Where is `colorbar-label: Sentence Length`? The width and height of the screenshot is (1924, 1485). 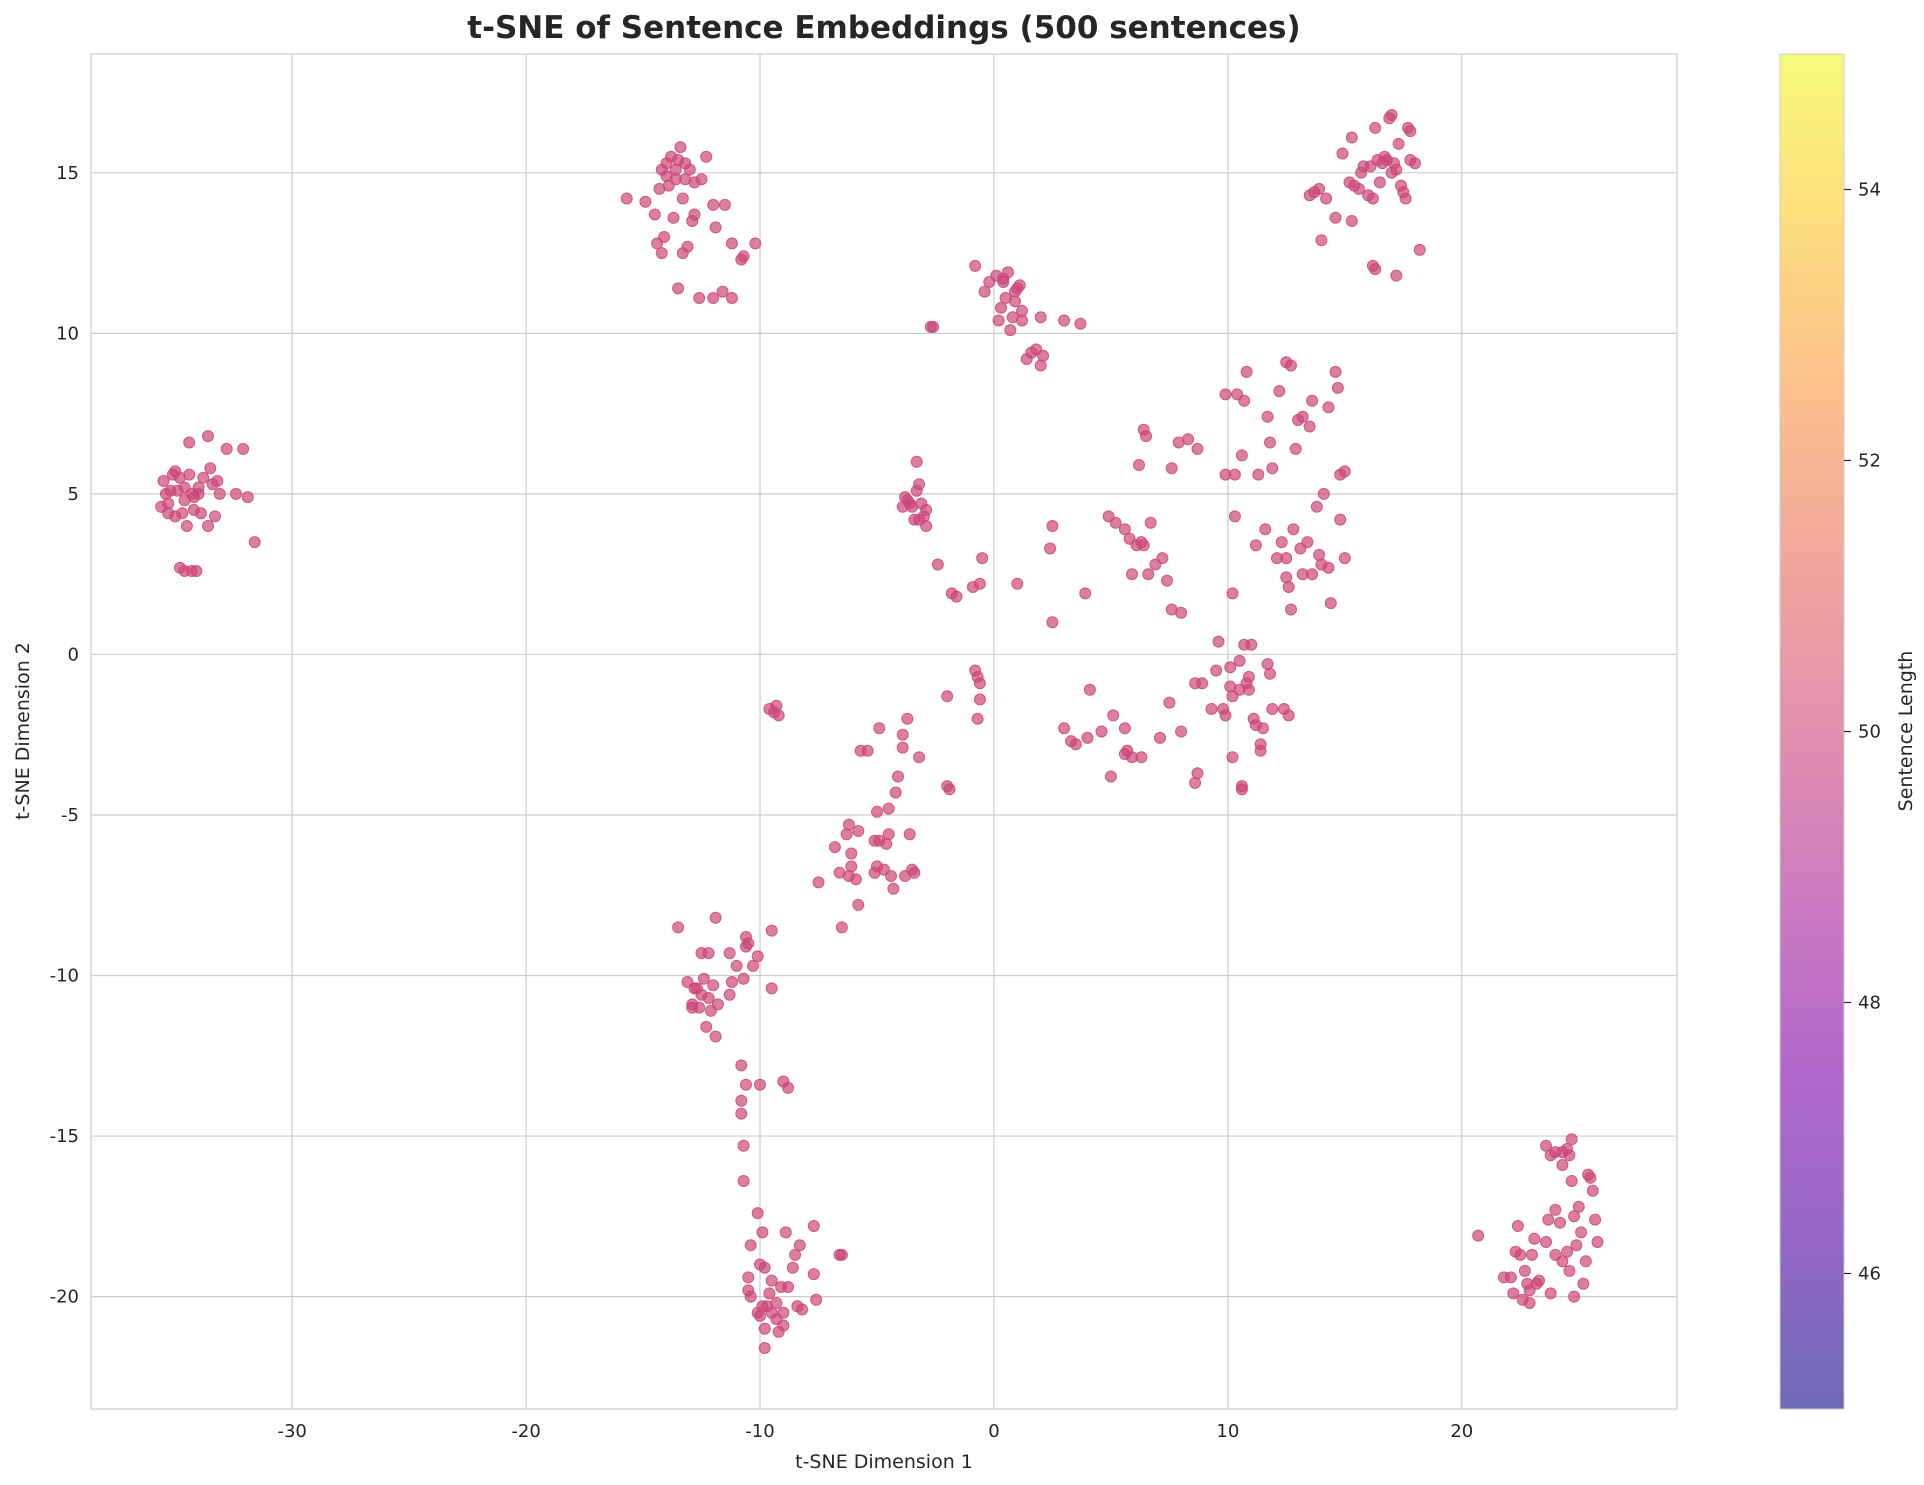
colorbar-label: Sentence Length is located at coordinates (1906, 731).